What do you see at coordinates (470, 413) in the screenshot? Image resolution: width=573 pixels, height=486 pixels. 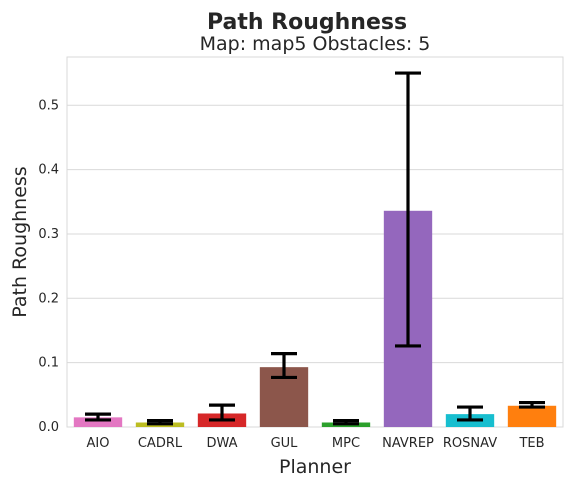 I see `error-bar-rosnav` at bounding box center [470, 413].